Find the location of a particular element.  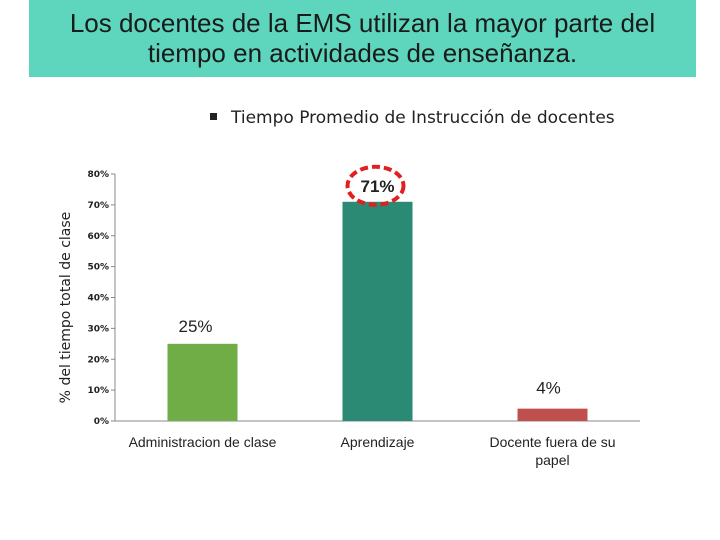

y-tick-label: 60% is located at coordinates (98, 237).